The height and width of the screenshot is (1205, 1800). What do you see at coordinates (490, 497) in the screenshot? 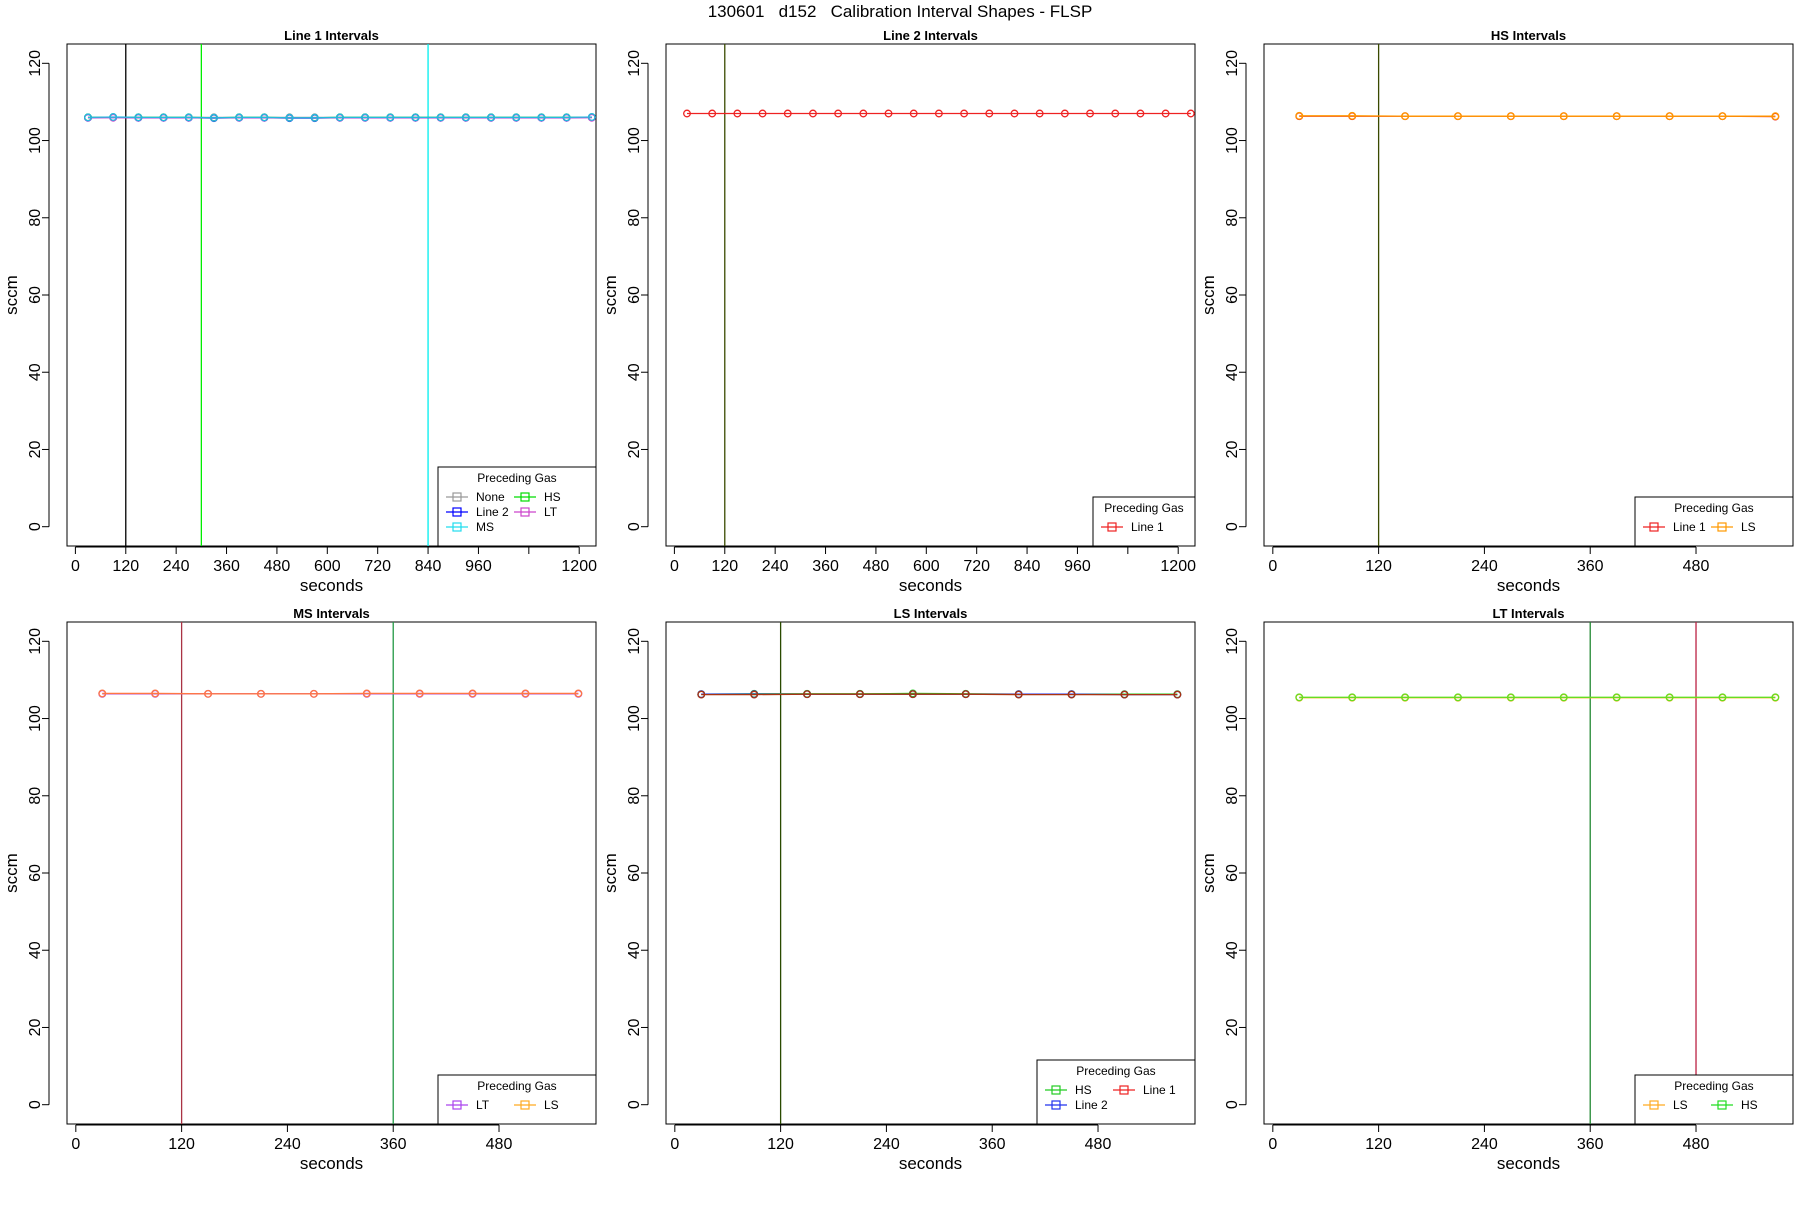
I see `legend-entry: None` at bounding box center [490, 497].